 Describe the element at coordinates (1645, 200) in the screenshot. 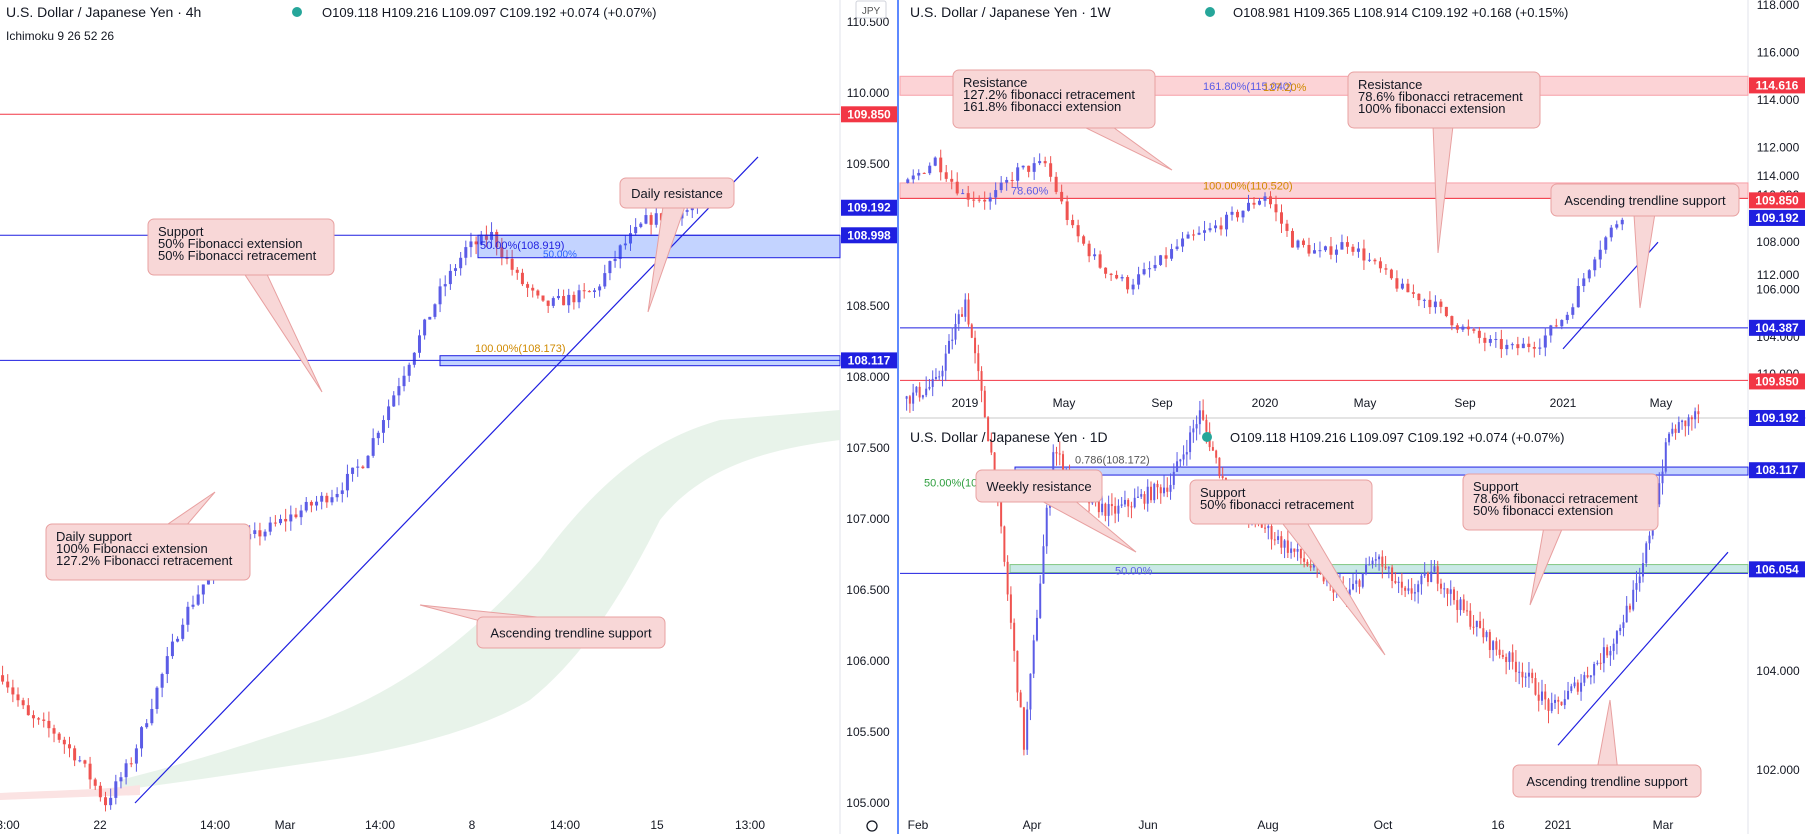

I see `trendline-1w-callout-text: Ascending trendline support` at that location.